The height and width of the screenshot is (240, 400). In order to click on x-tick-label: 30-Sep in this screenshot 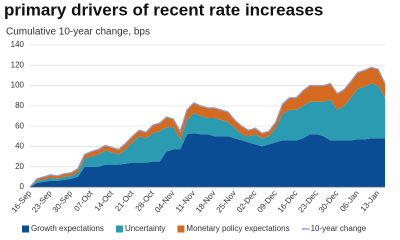, I will do `click(63, 201)`.